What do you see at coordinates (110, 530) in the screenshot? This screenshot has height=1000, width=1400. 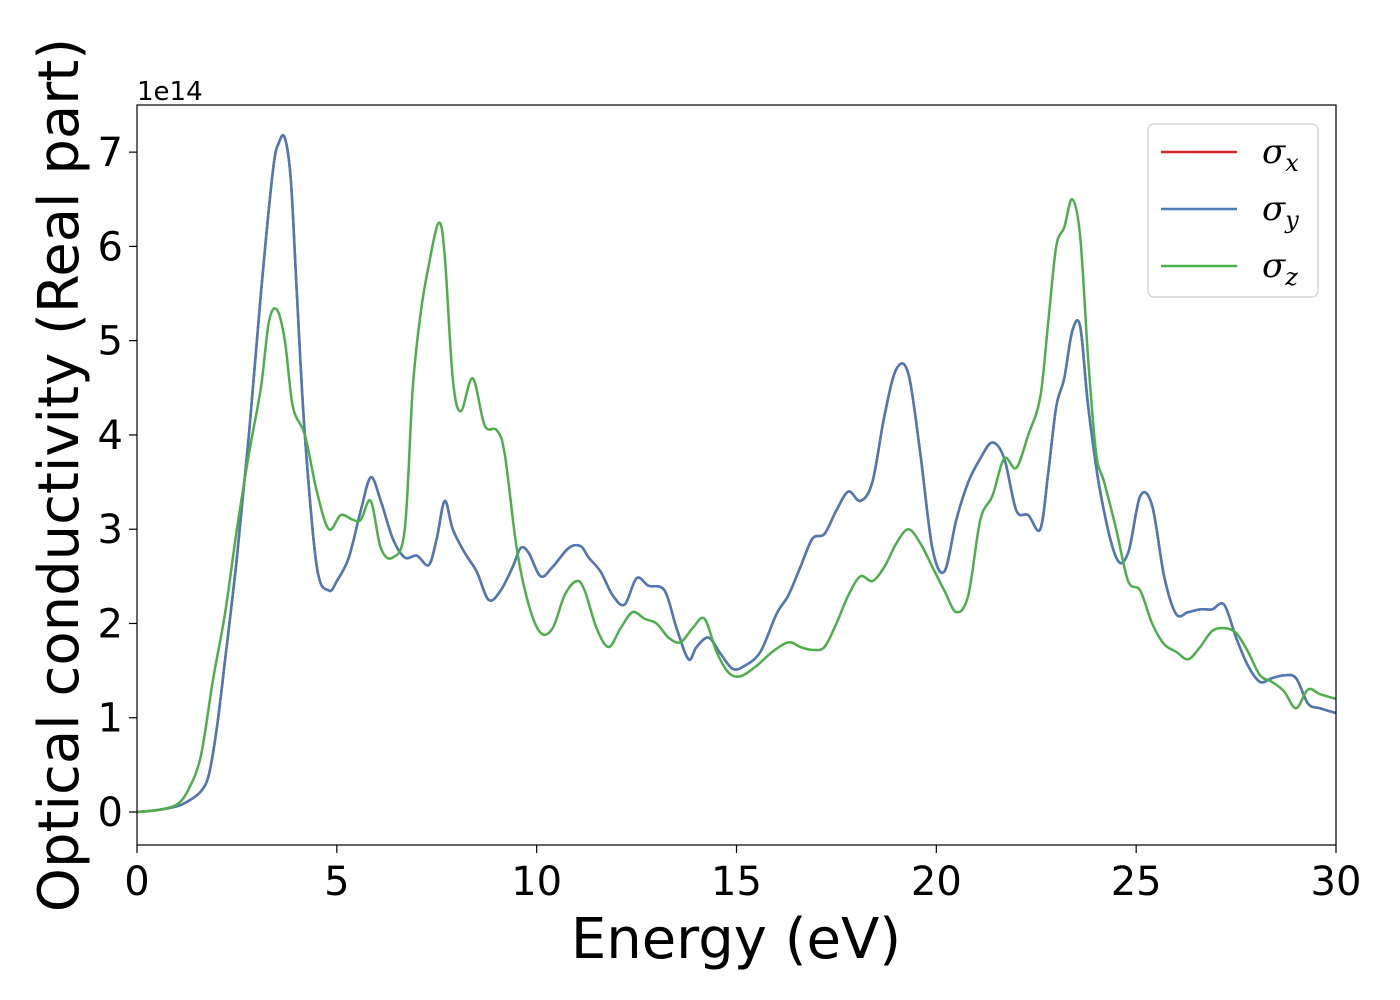 I see `y-tick-label: 3` at bounding box center [110, 530].